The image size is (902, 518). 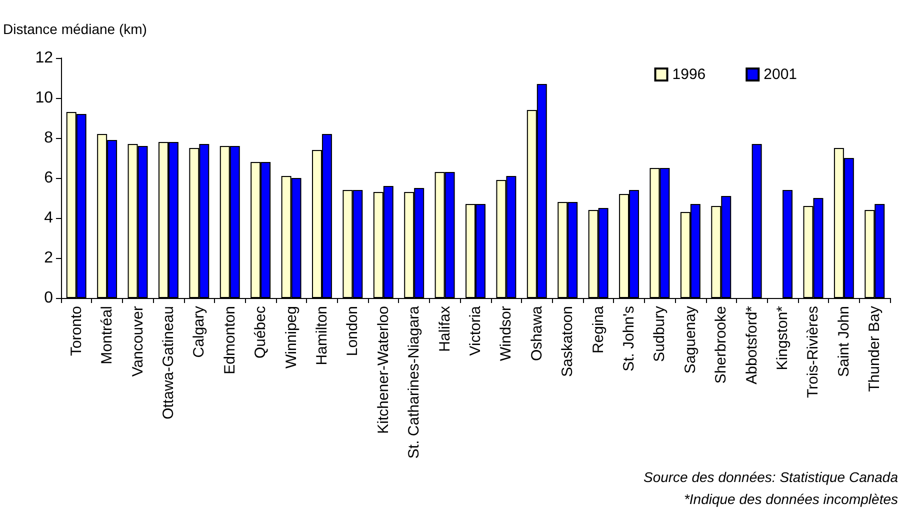 What do you see at coordinates (321, 336) in the screenshot?
I see `x-tick-label: Hamilton` at bounding box center [321, 336].